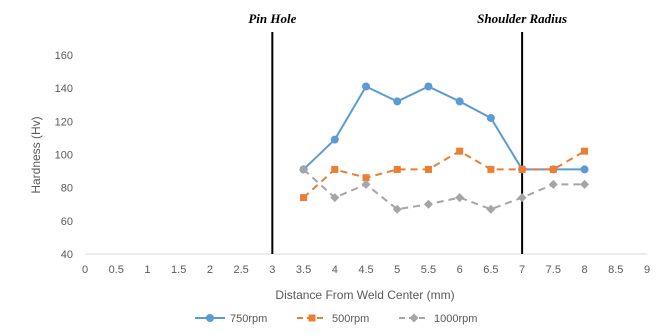 The height and width of the screenshot is (335, 665). I want to click on y-axis-title: Hardness (Hv), so click(36, 154).